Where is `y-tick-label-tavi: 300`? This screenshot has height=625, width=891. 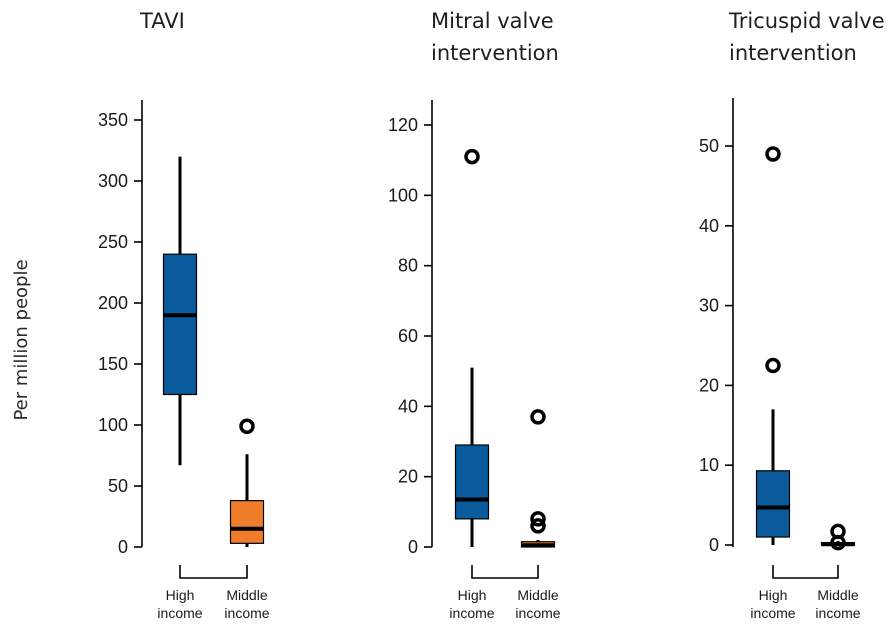 y-tick-label-tavi: 300 is located at coordinates (113, 181).